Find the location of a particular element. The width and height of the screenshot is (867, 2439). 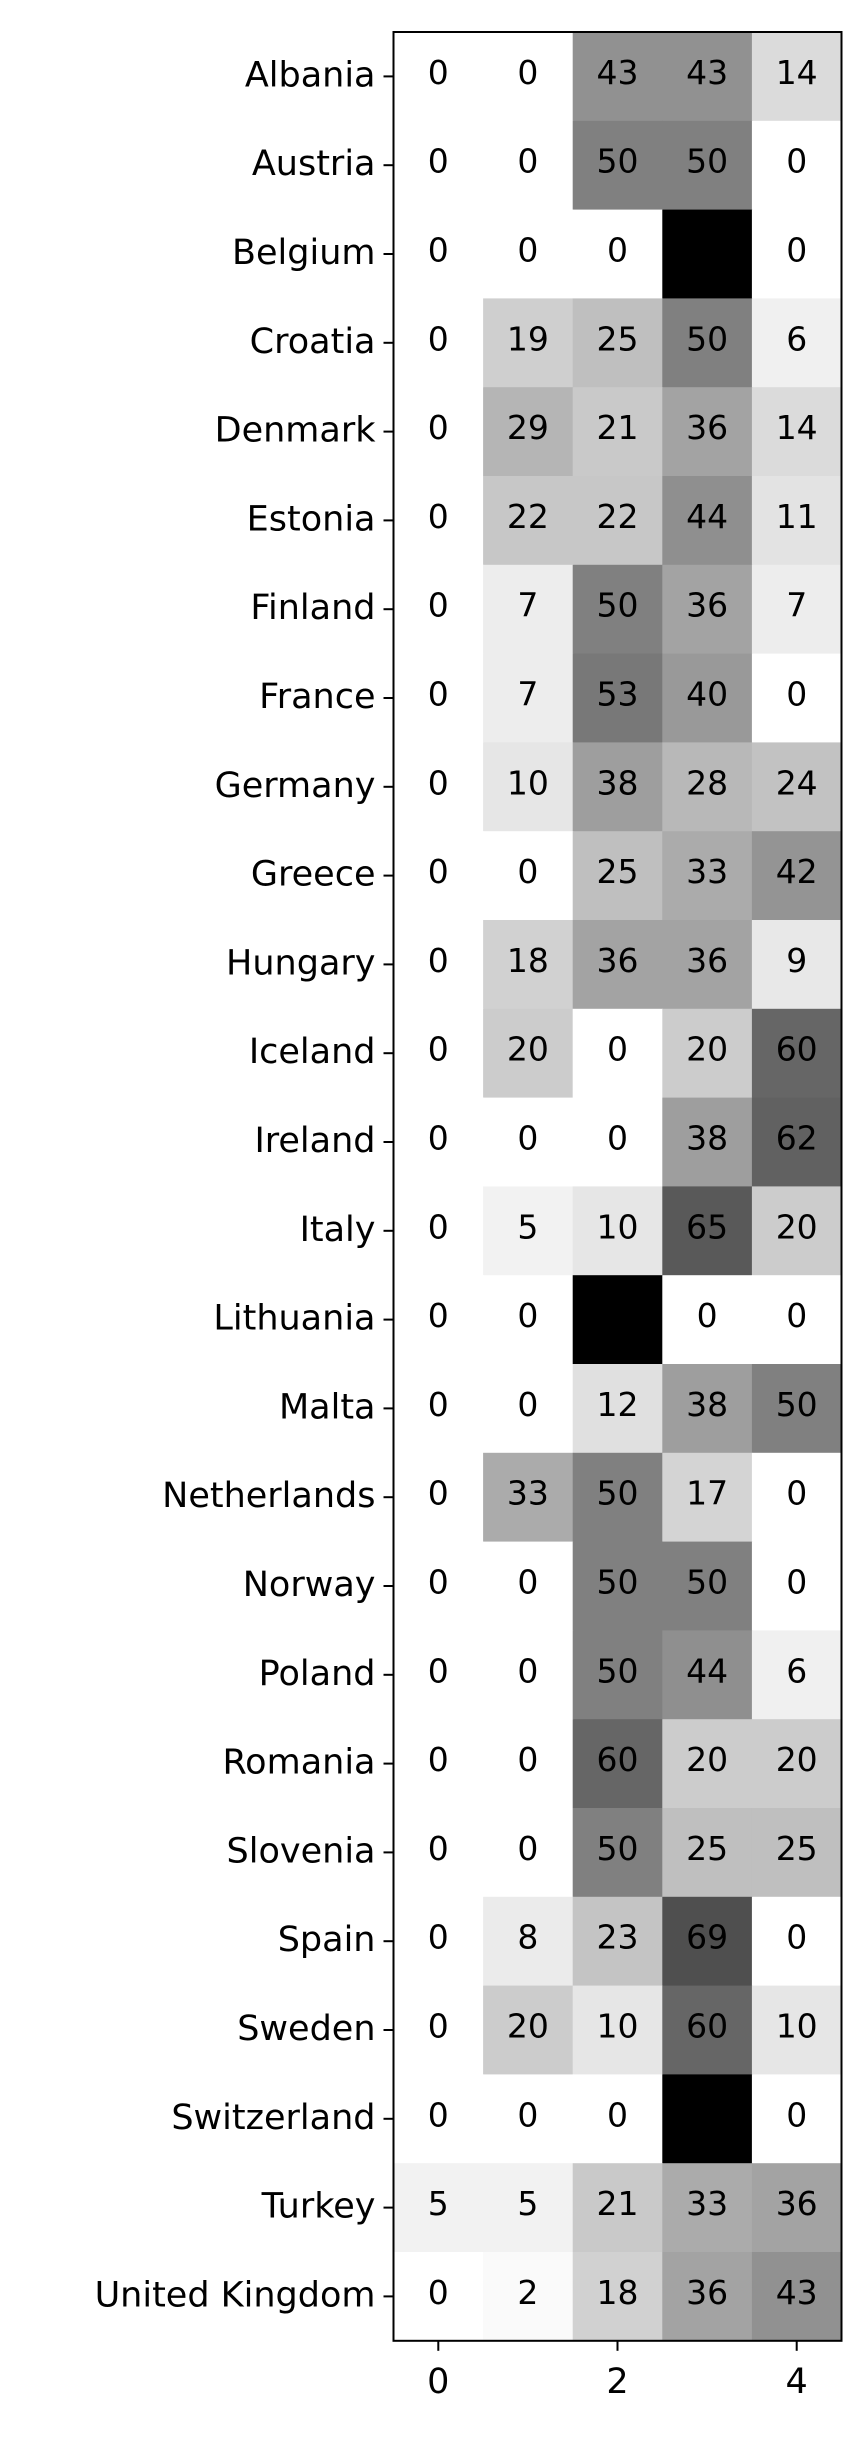

x-axis: 0 2 4 is located at coordinates (617, 2371).